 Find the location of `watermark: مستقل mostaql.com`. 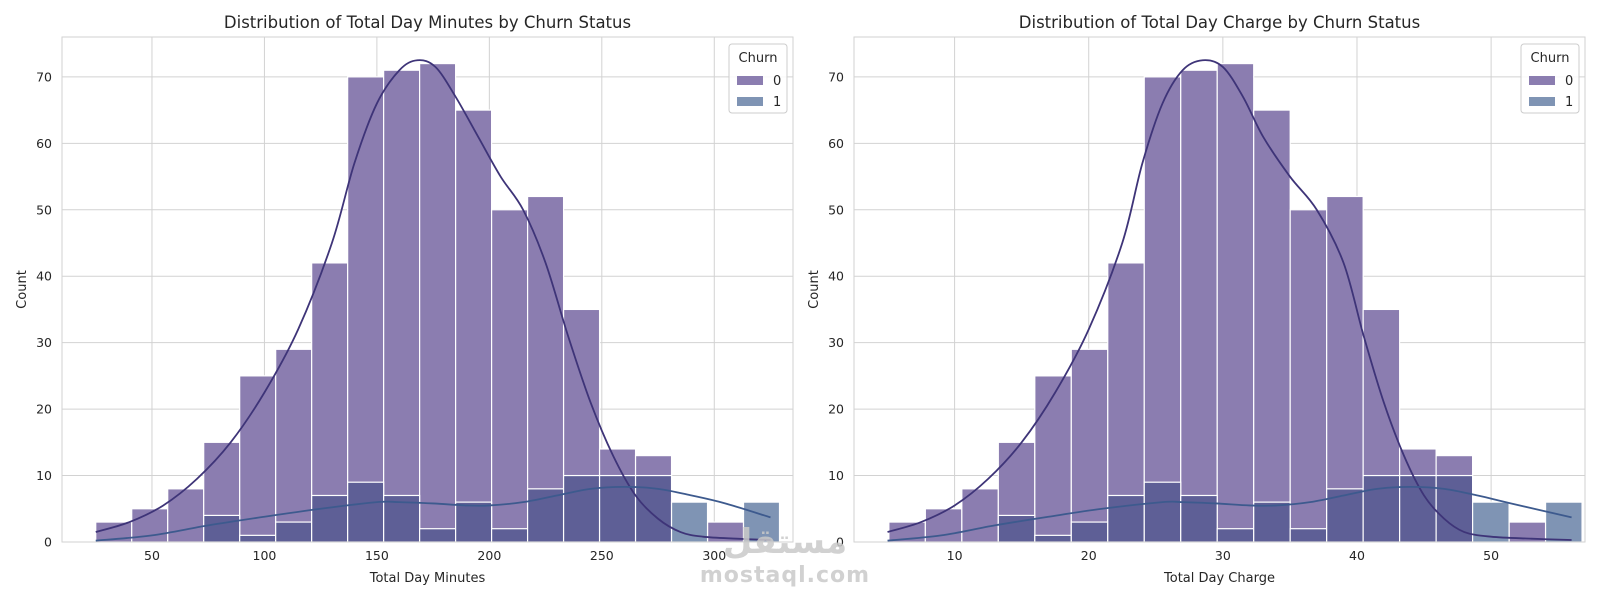

watermark: مستقل mostaql.com is located at coordinates (785, 555).